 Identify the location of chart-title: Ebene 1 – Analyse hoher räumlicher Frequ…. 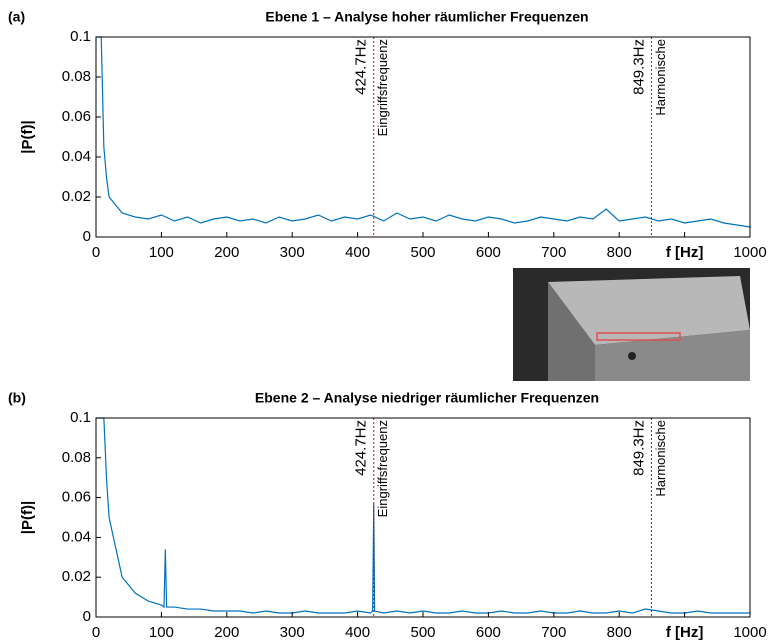
(426, 17).